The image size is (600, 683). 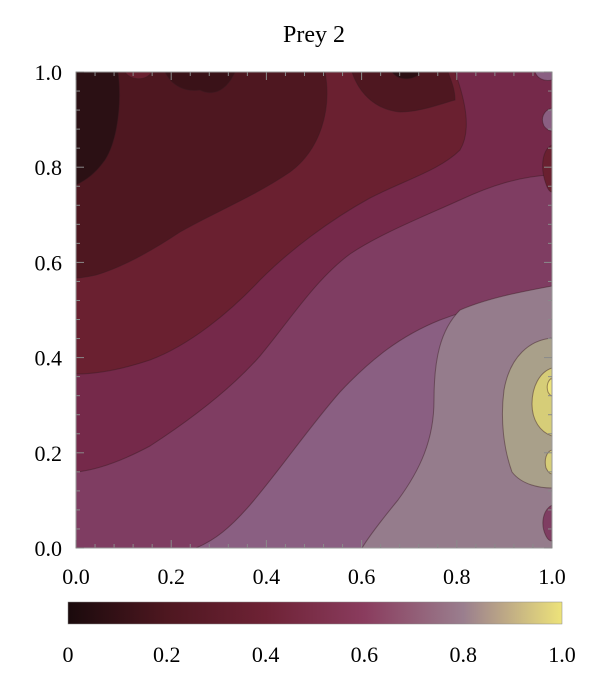 I want to click on colorbar-ticks: 0 0.2 0.4 0.6 0.8 1.0, so click(x=319, y=654).